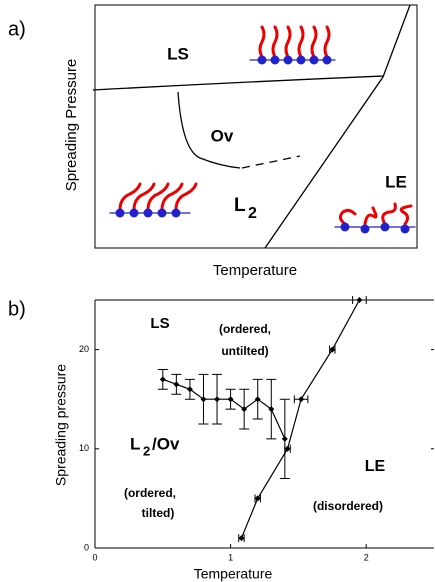 Image resolution: width=435 pixels, height=582 pixels. What do you see at coordinates (230, 557) in the screenshot?
I see `x-tick-label: 1` at bounding box center [230, 557].